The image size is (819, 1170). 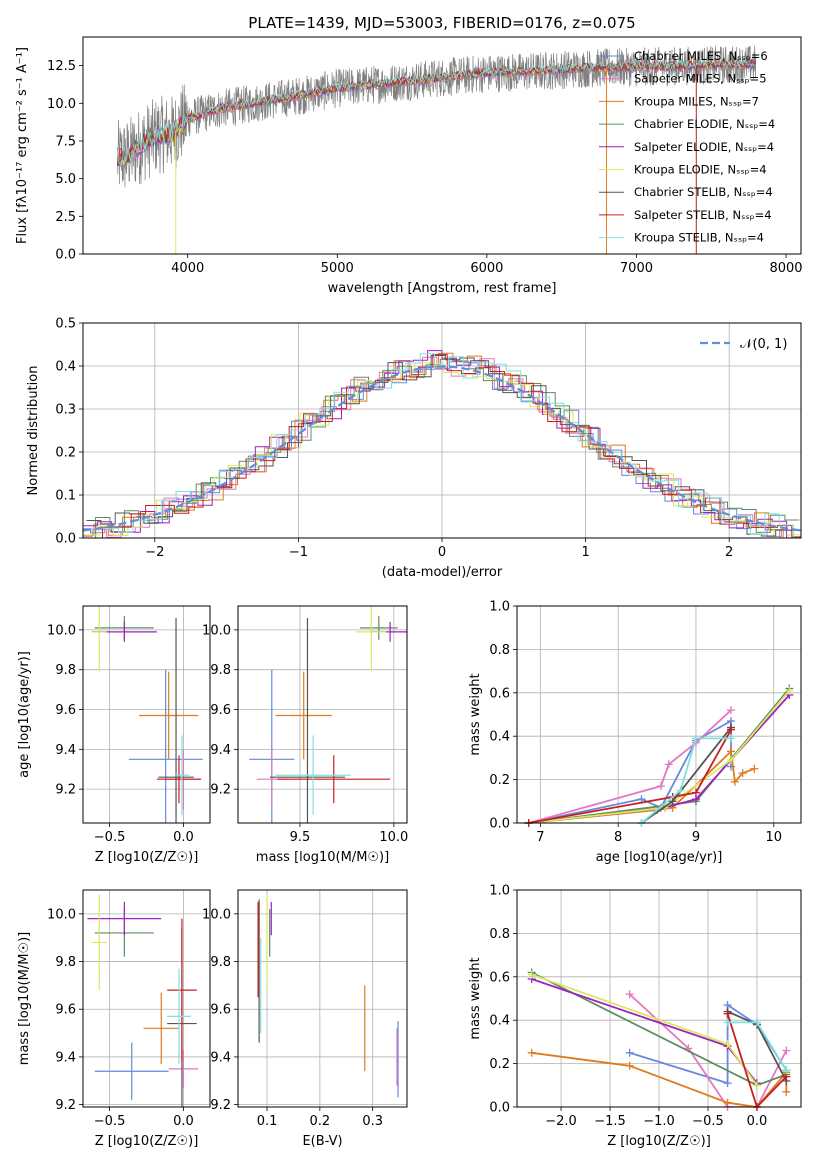 What do you see at coordinates (337, 268) in the screenshot?
I see `x-tick-label: 5000` at bounding box center [337, 268].